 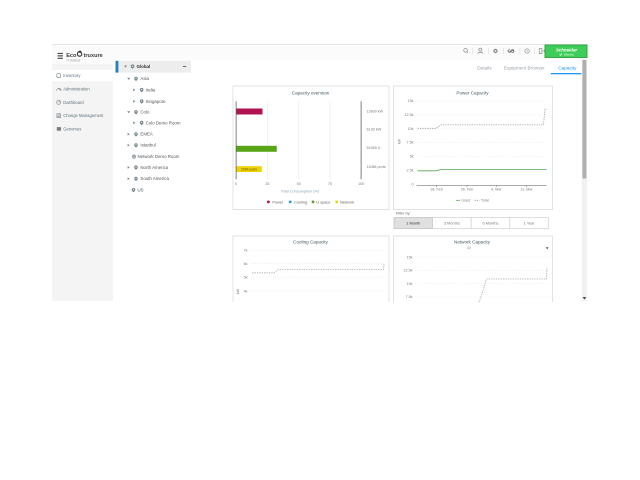 I want to click on svg-text: Power Capacity, so click(x=472, y=92).